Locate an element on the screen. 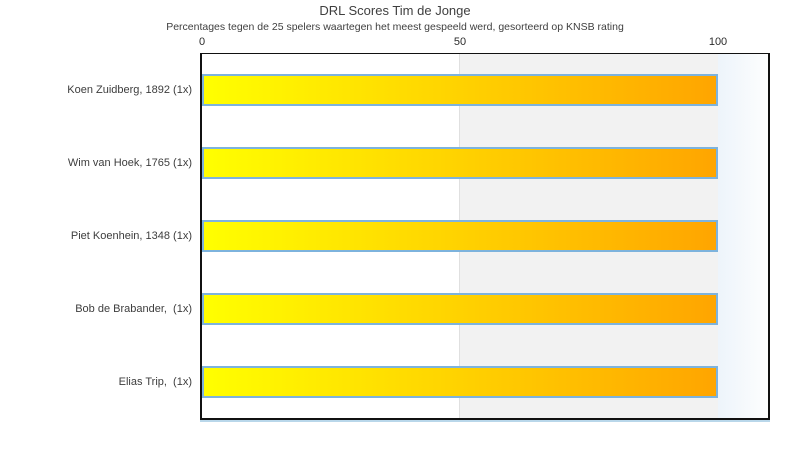  chart-title: DRL Scores Tim de Jonge is located at coordinates (395, 10).